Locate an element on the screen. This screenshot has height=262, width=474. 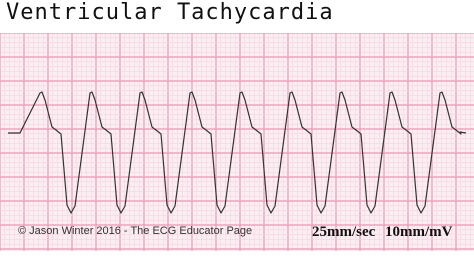
title-band is located at coordinates (237, 16).